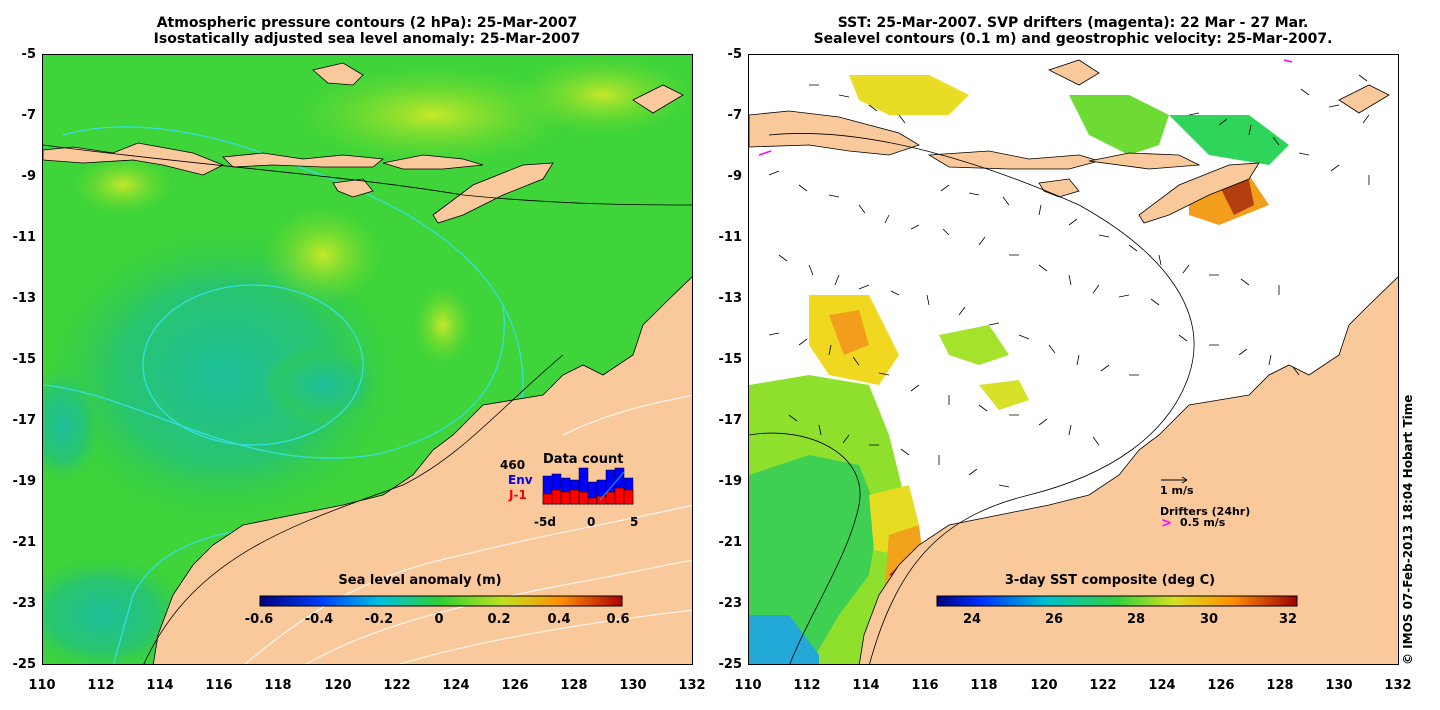 Image resolution: width=1440 pixels, height=710 pixels. What do you see at coordinates (730, 603) in the screenshot?
I see `right-ytick: -23` at bounding box center [730, 603].